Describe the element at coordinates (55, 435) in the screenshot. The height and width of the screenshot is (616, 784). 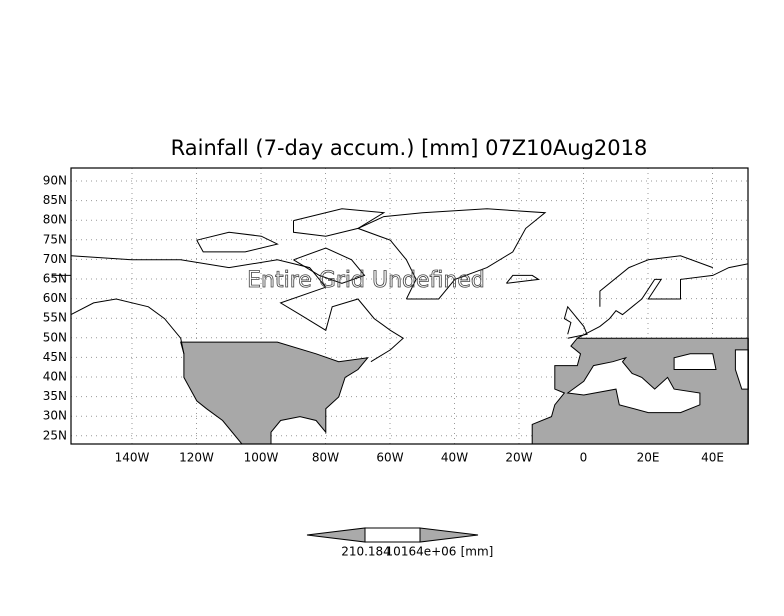
I see `lat-label: 25N` at that location.